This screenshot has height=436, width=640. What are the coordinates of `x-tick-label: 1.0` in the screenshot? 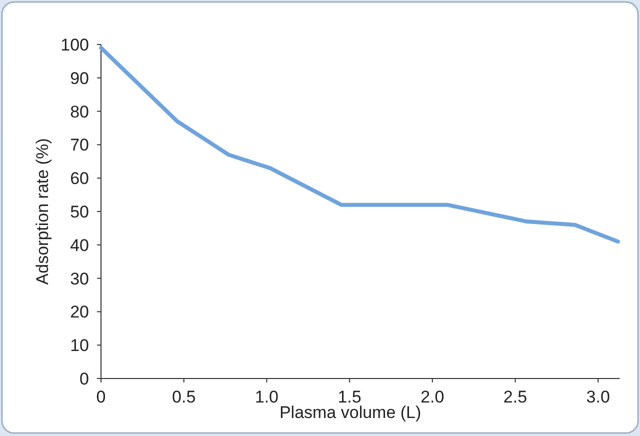 It's located at (266, 396).